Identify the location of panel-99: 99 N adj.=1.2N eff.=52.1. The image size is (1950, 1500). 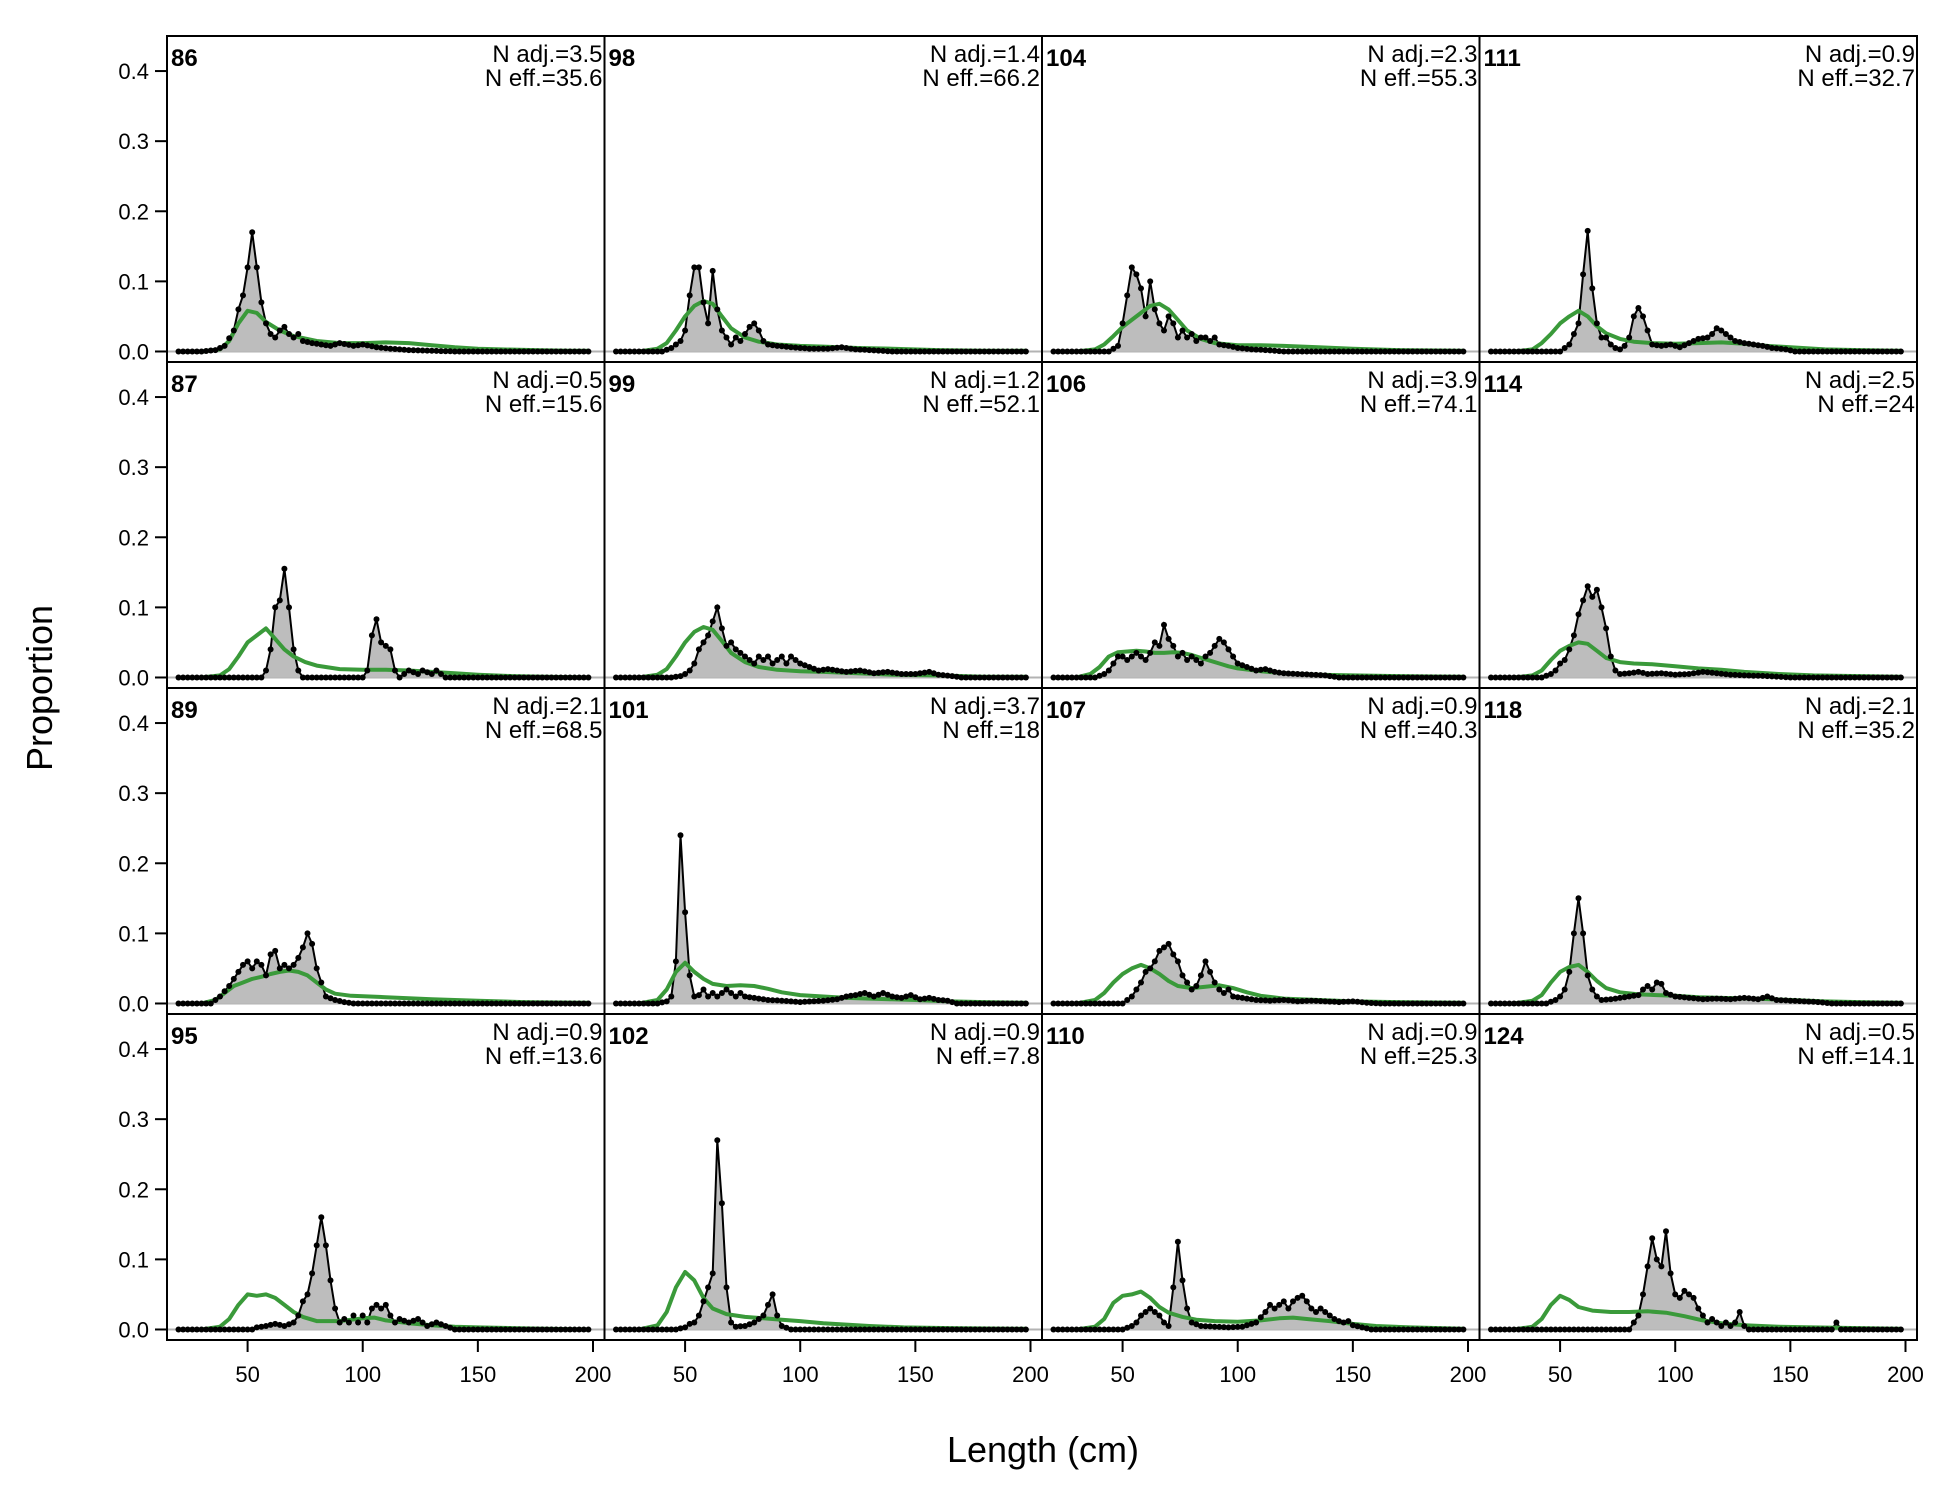
(823, 525).